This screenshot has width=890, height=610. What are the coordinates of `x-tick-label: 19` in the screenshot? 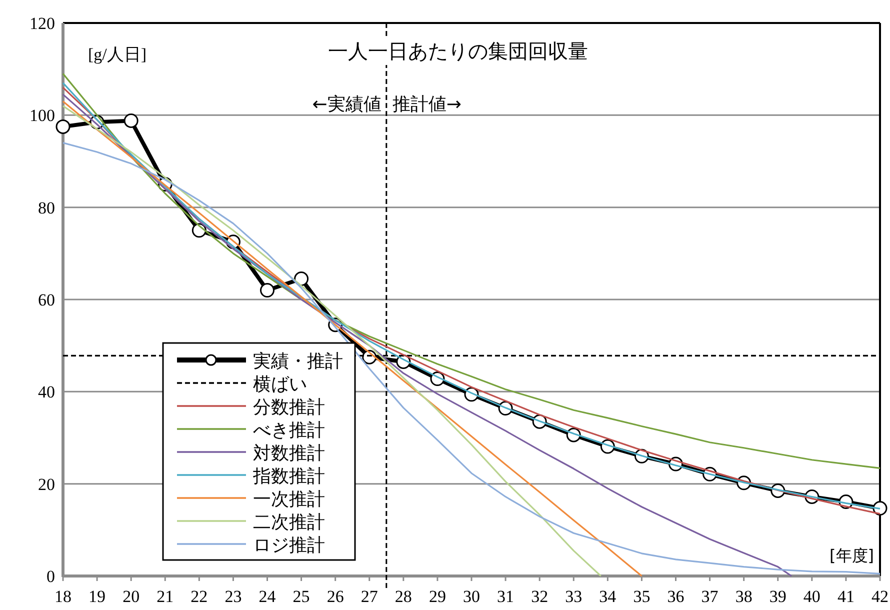 It's located at (97, 596).